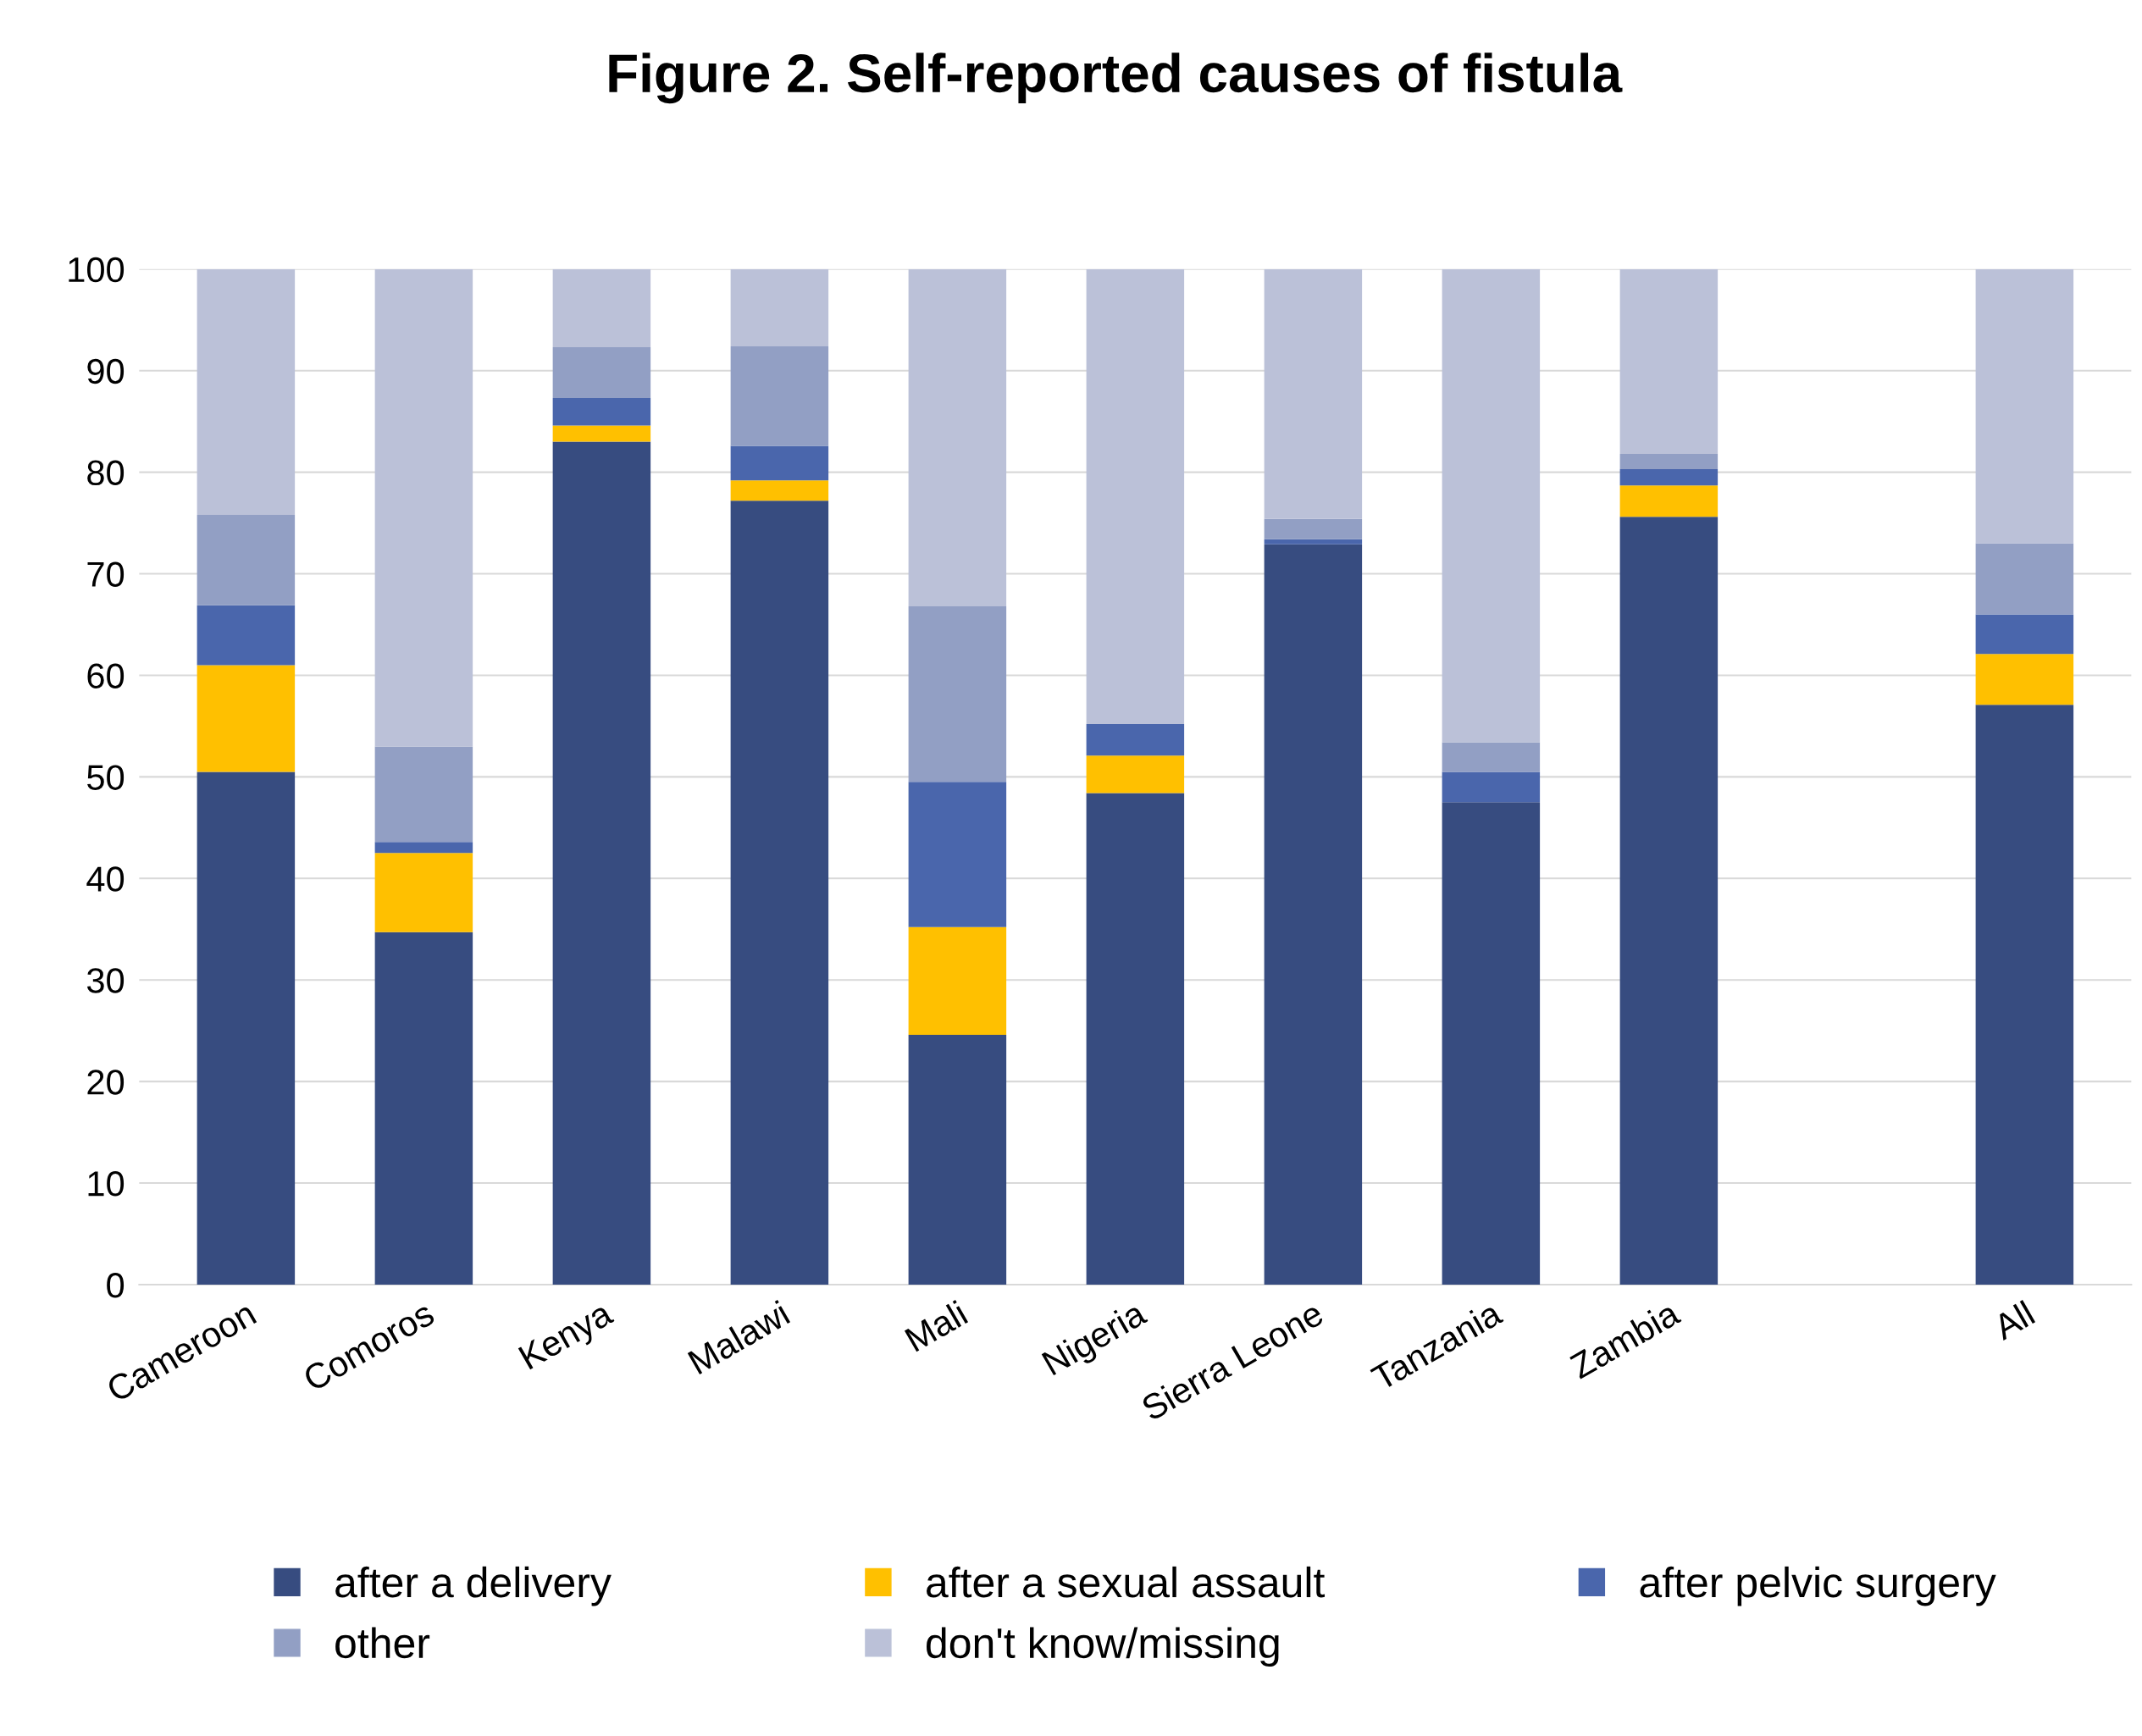  I want to click on y-tick-label: 40, so click(106, 879).